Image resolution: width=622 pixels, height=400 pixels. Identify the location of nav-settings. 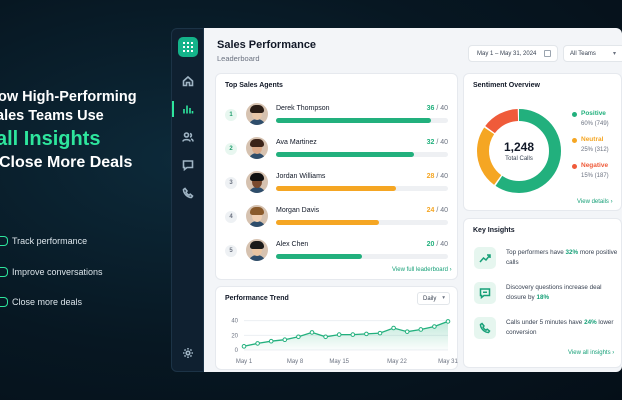
(188, 353).